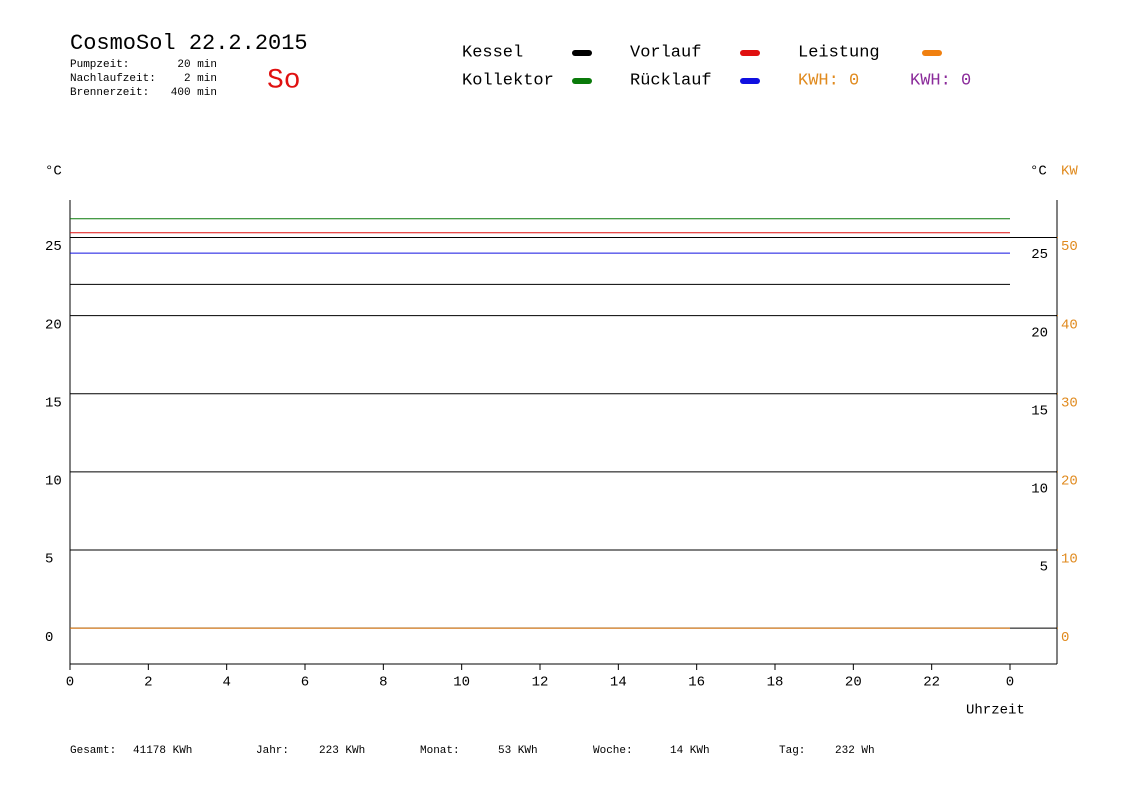 This screenshot has width=1148, height=812. Describe the element at coordinates (853, 683) in the screenshot. I see `x-tick-label: 20` at that location.